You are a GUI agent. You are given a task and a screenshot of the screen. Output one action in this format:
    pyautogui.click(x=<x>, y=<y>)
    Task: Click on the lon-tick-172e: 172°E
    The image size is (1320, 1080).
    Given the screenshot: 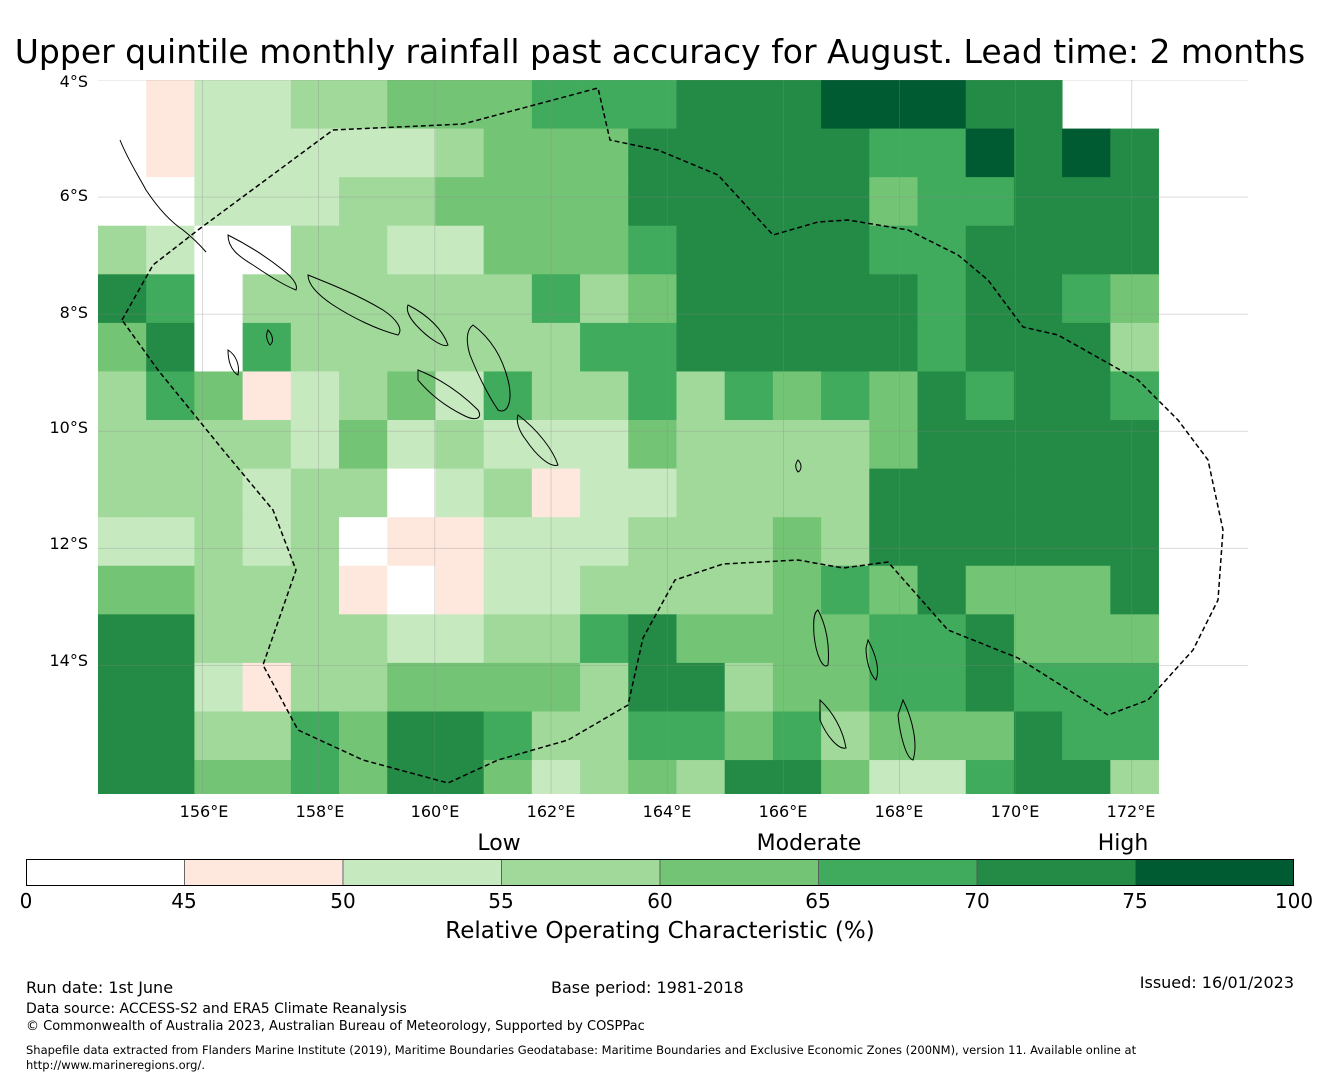 What is the action you would take?
    pyautogui.click(x=1131, y=811)
    